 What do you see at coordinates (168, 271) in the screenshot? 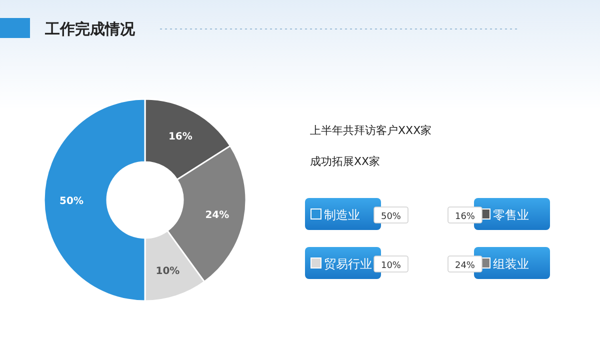
I see `data-label: 10%` at bounding box center [168, 271].